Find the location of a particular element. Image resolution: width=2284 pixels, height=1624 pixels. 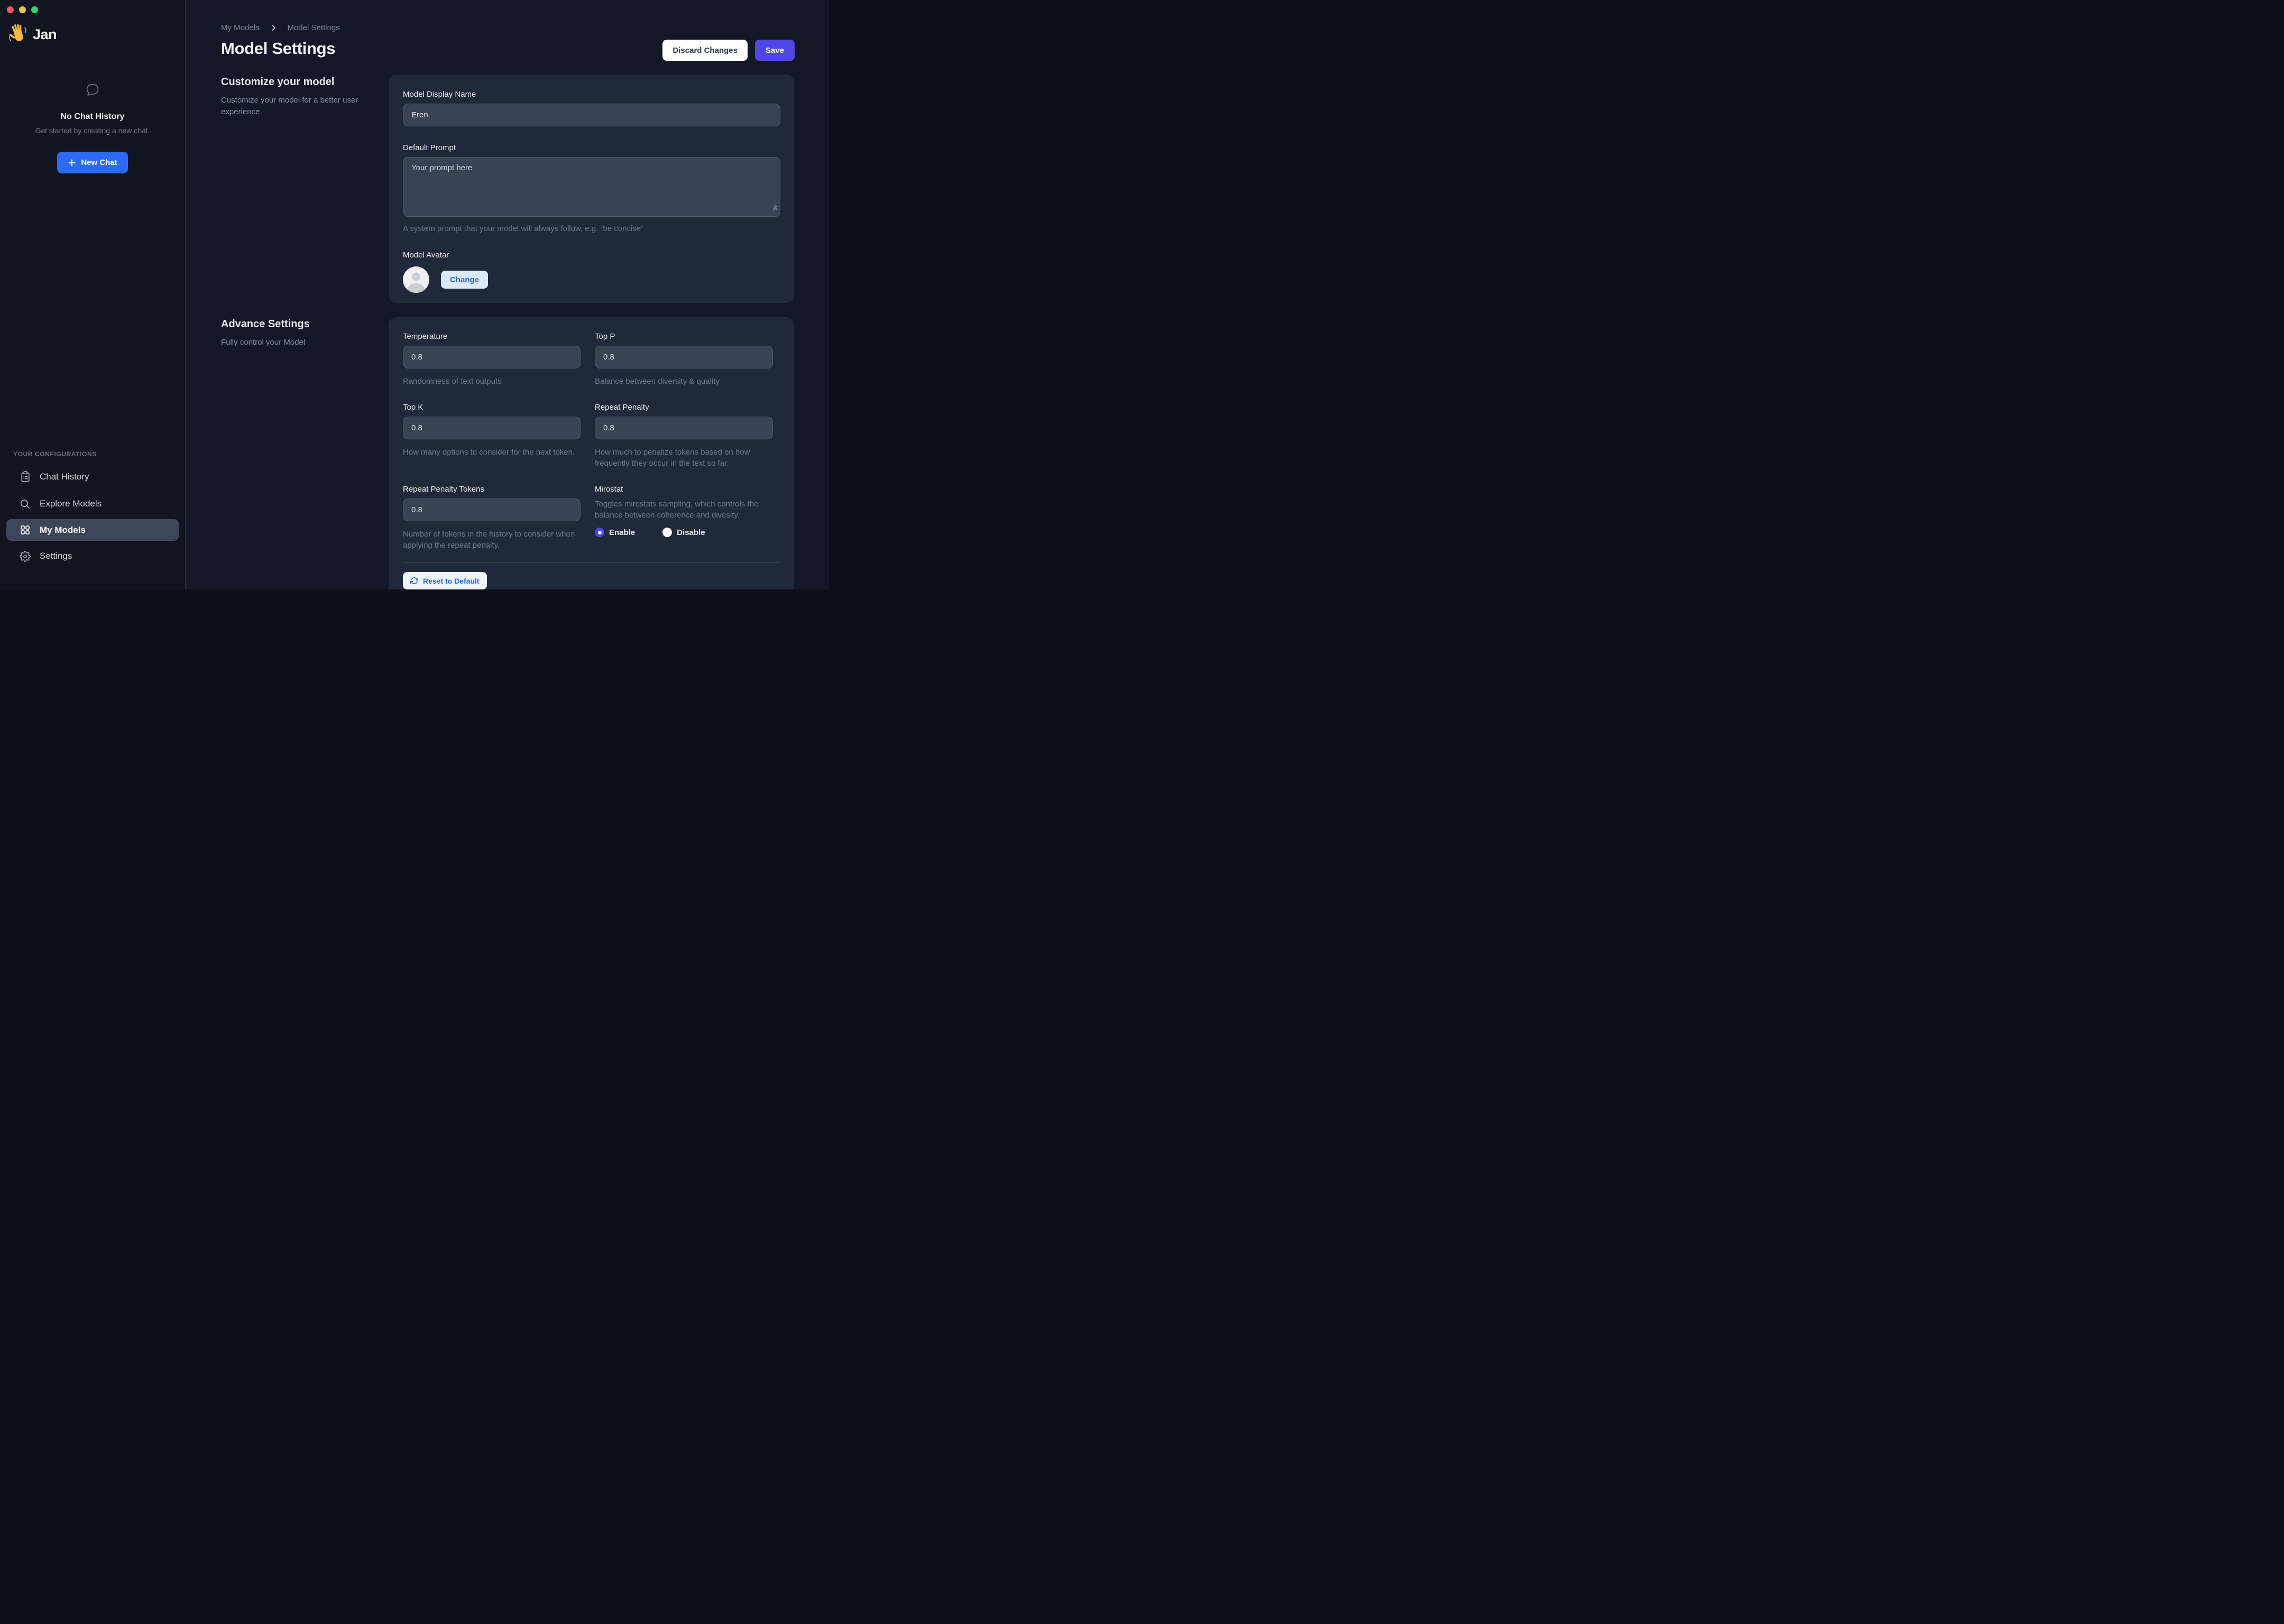

plus-icon is located at coordinates (72, 163).